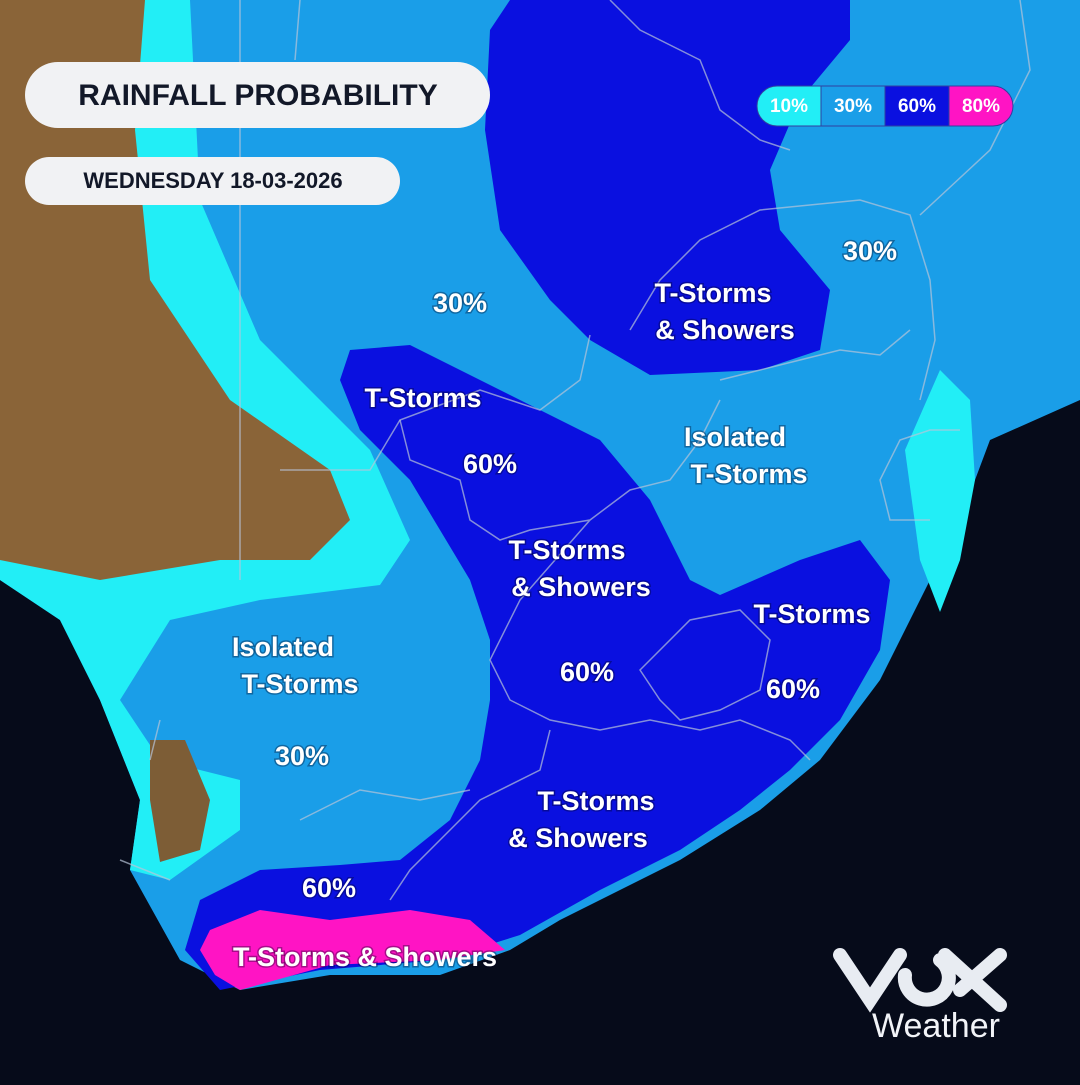  I want to click on date: WEDNESDAY 18-03-2026, so click(212, 180).